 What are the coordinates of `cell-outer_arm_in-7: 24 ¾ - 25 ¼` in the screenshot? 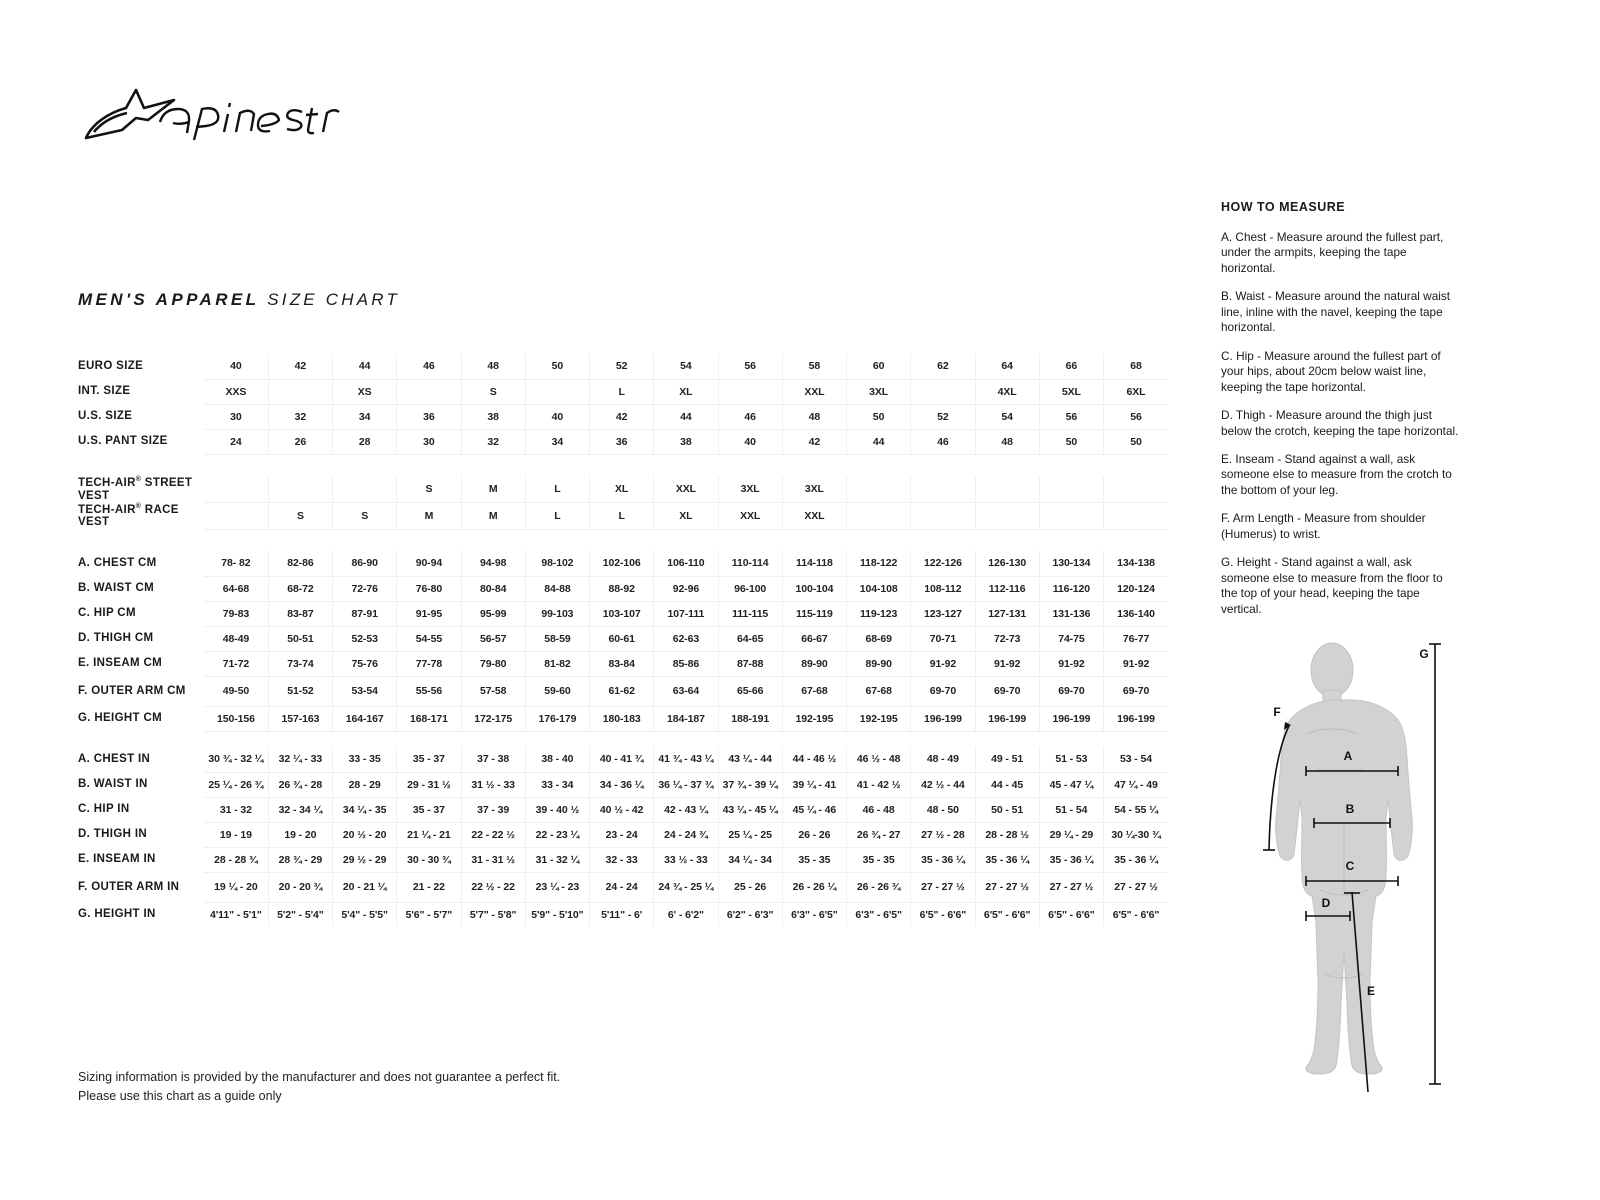 It's located at (686, 887).